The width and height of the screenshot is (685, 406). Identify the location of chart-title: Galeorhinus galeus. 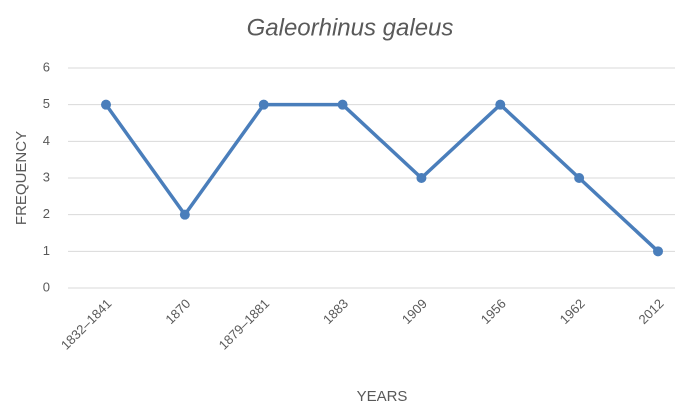
(350, 27).